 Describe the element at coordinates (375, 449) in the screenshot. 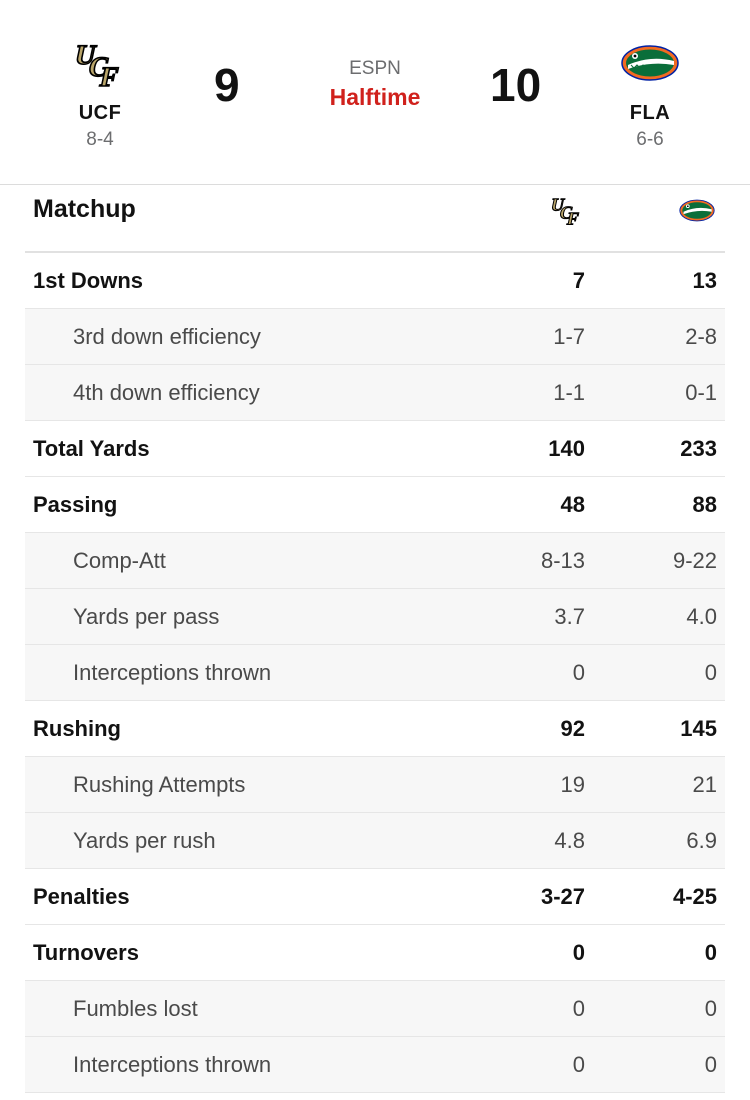

I see `stat-row: Total Yards 140 233` at that location.